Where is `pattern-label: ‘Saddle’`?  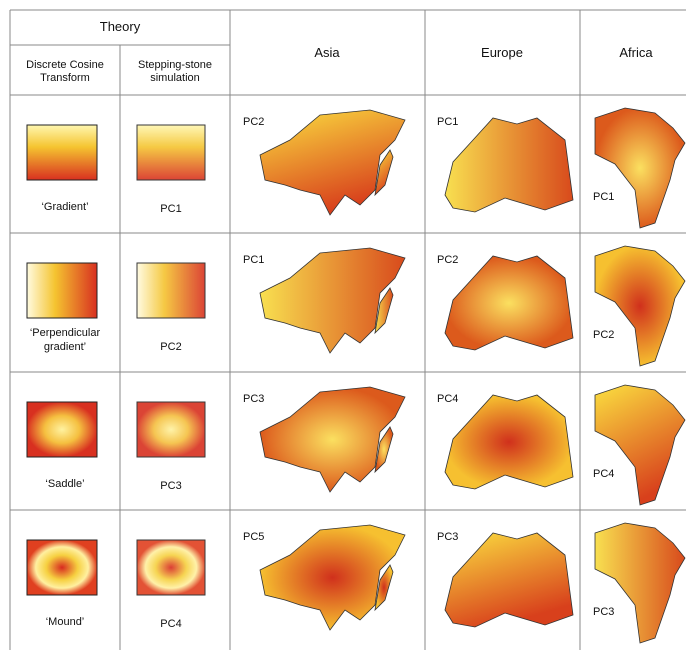 pattern-label: ‘Saddle’ is located at coordinates (64, 484).